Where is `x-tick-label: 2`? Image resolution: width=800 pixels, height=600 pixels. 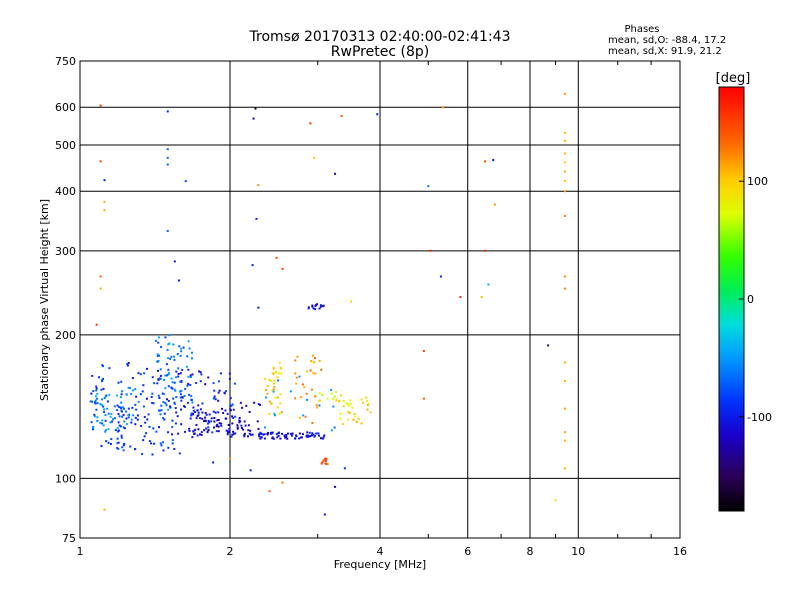 x-tick-label: 2 is located at coordinates (230, 551).